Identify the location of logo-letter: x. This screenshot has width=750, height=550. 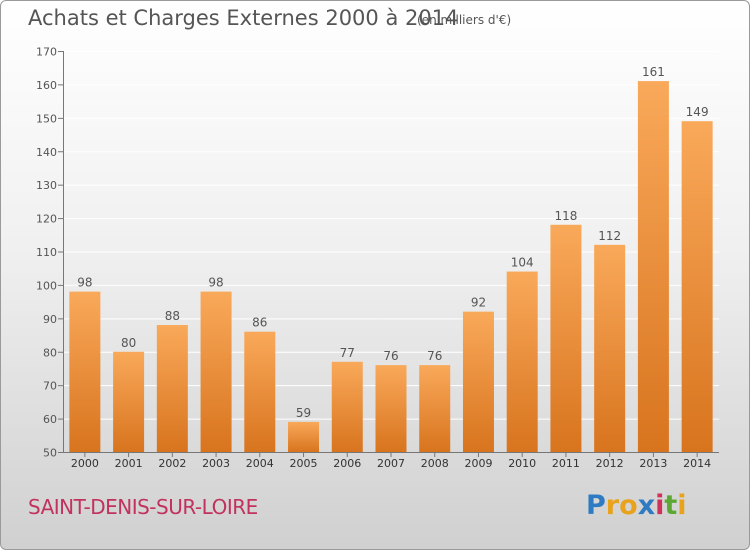
(646, 505).